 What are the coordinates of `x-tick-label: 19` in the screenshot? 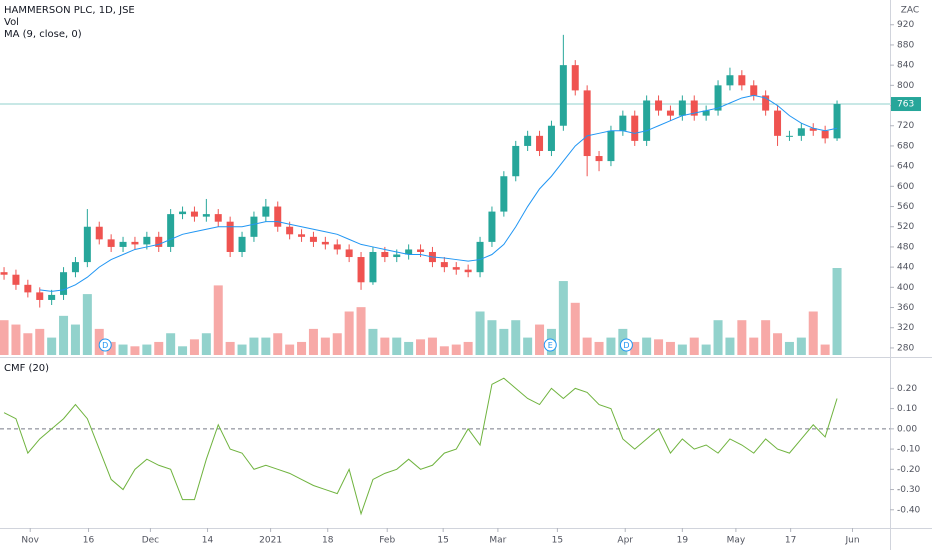 It's located at (683, 541).